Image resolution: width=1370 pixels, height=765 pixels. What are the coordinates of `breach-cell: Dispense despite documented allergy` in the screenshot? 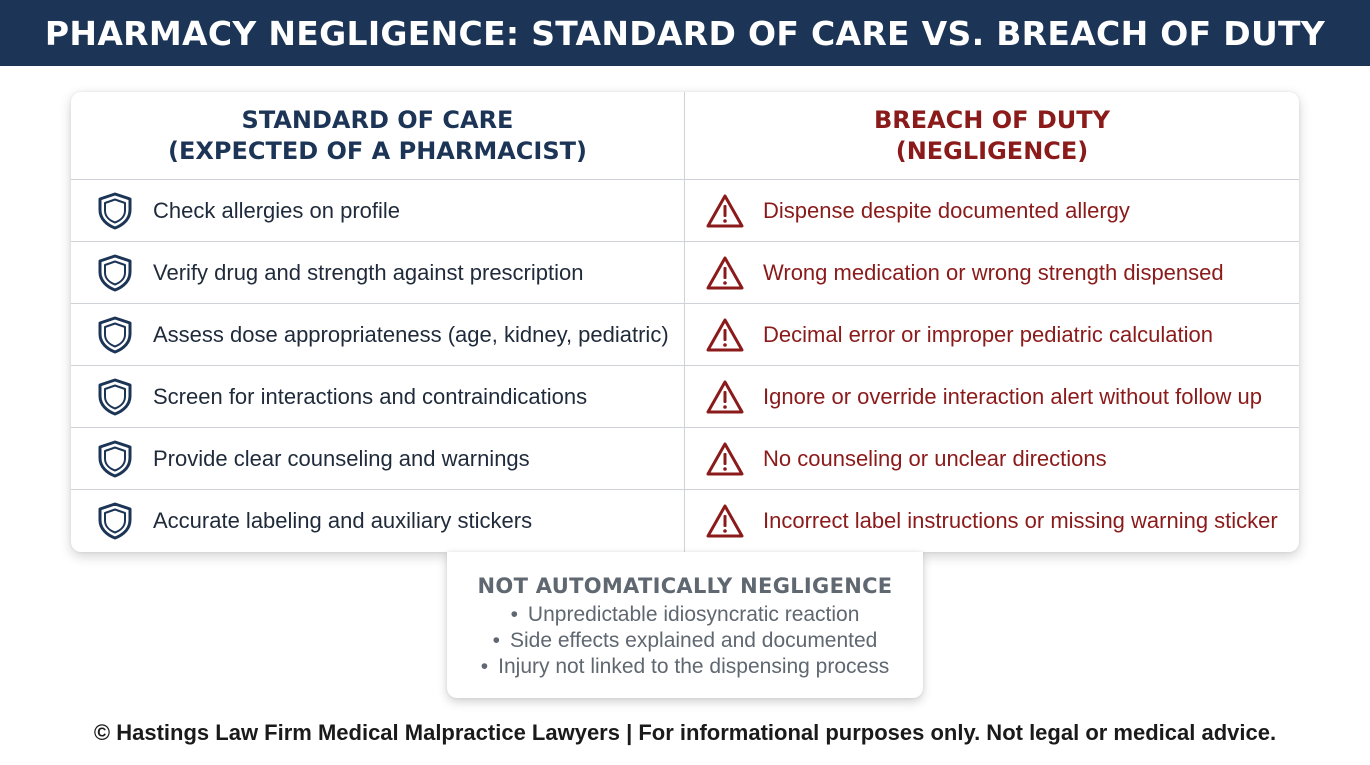 It's located at (992, 210).